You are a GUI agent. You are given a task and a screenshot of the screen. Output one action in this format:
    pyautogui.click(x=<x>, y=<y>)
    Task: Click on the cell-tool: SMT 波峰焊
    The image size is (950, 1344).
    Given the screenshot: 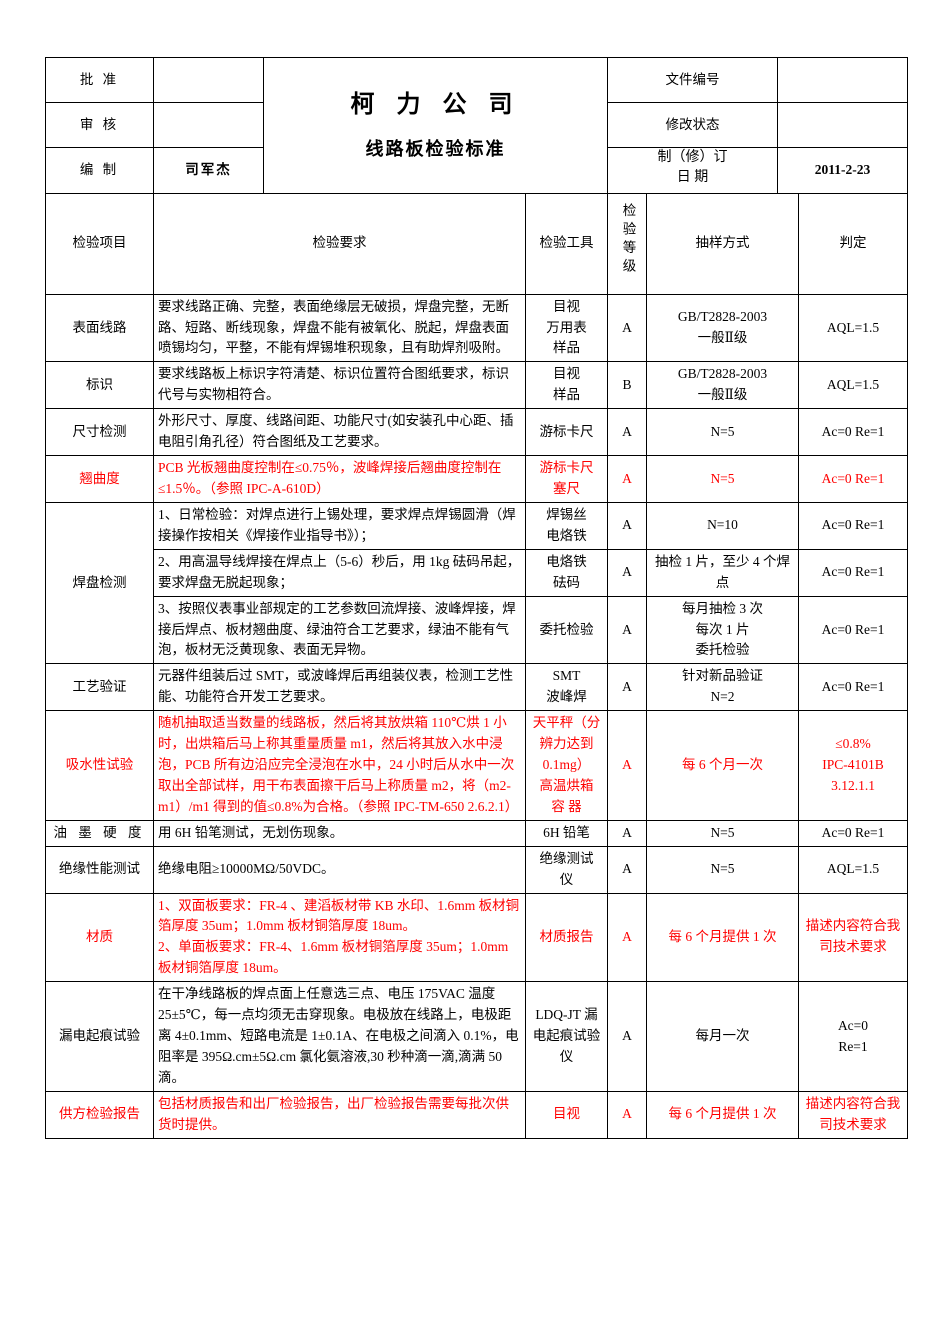 What is the action you would take?
    pyautogui.click(x=566, y=687)
    